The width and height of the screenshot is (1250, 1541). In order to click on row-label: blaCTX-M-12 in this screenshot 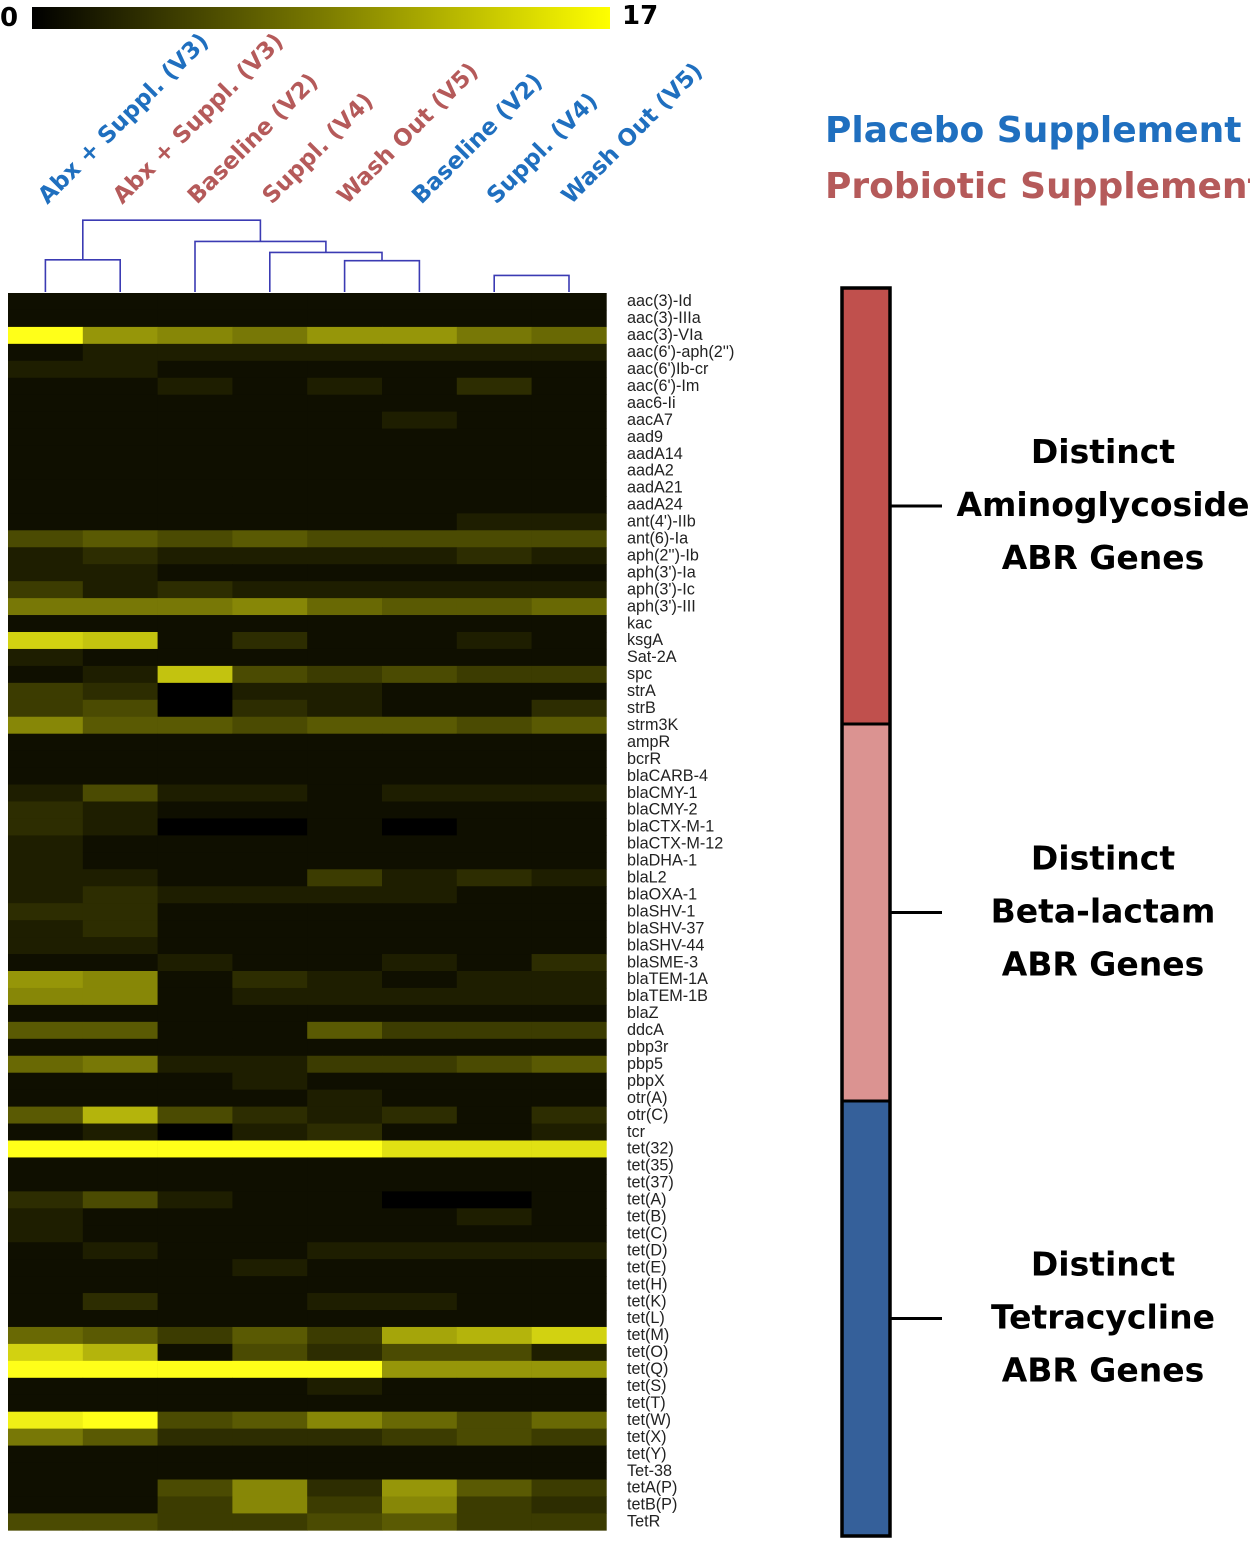, I will do `click(675, 844)`.